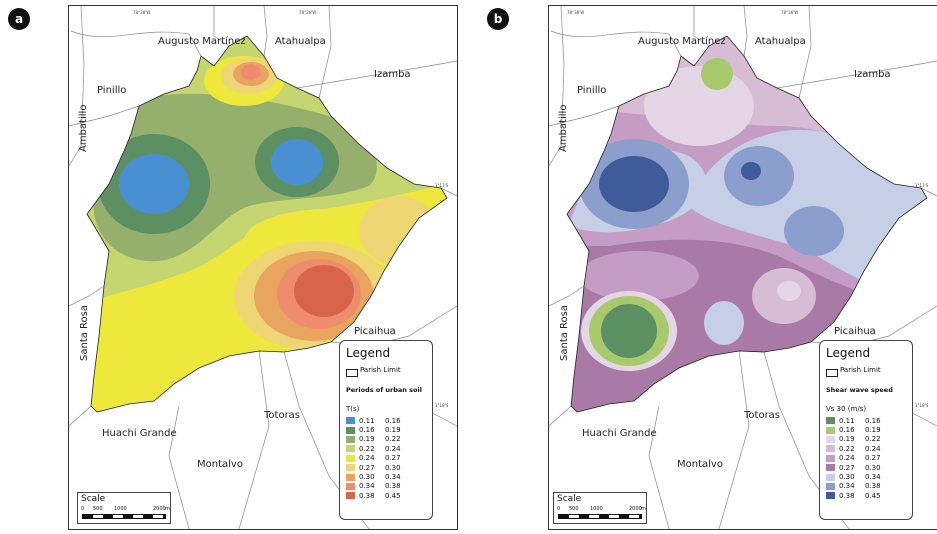 This screenshot has width=937, height=534. I want to click on legend-units: Vs 30 (m/s), so click(846, 409).